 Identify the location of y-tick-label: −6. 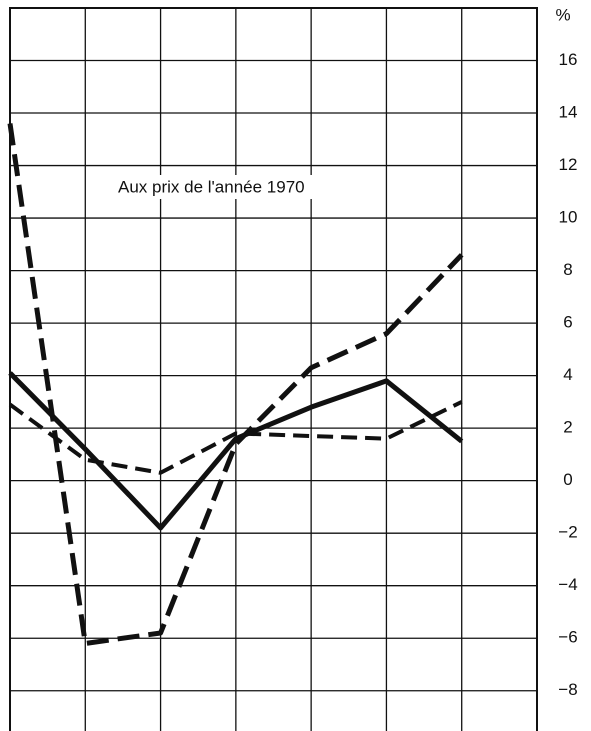
(567, 637).